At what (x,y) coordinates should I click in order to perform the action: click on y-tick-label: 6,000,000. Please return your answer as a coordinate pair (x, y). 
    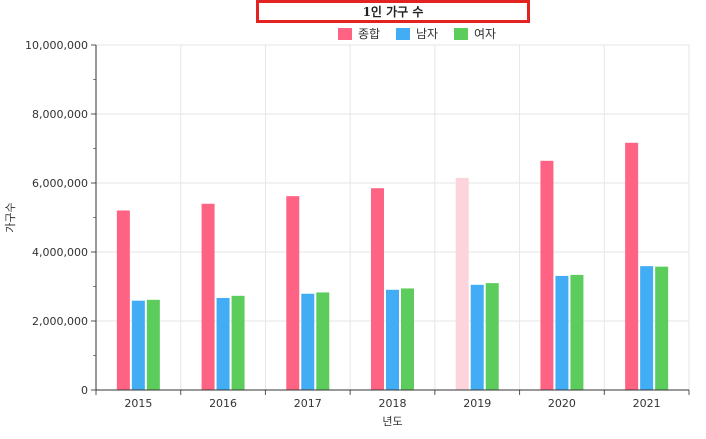
    Looking at the image, I should click on (60, 183).